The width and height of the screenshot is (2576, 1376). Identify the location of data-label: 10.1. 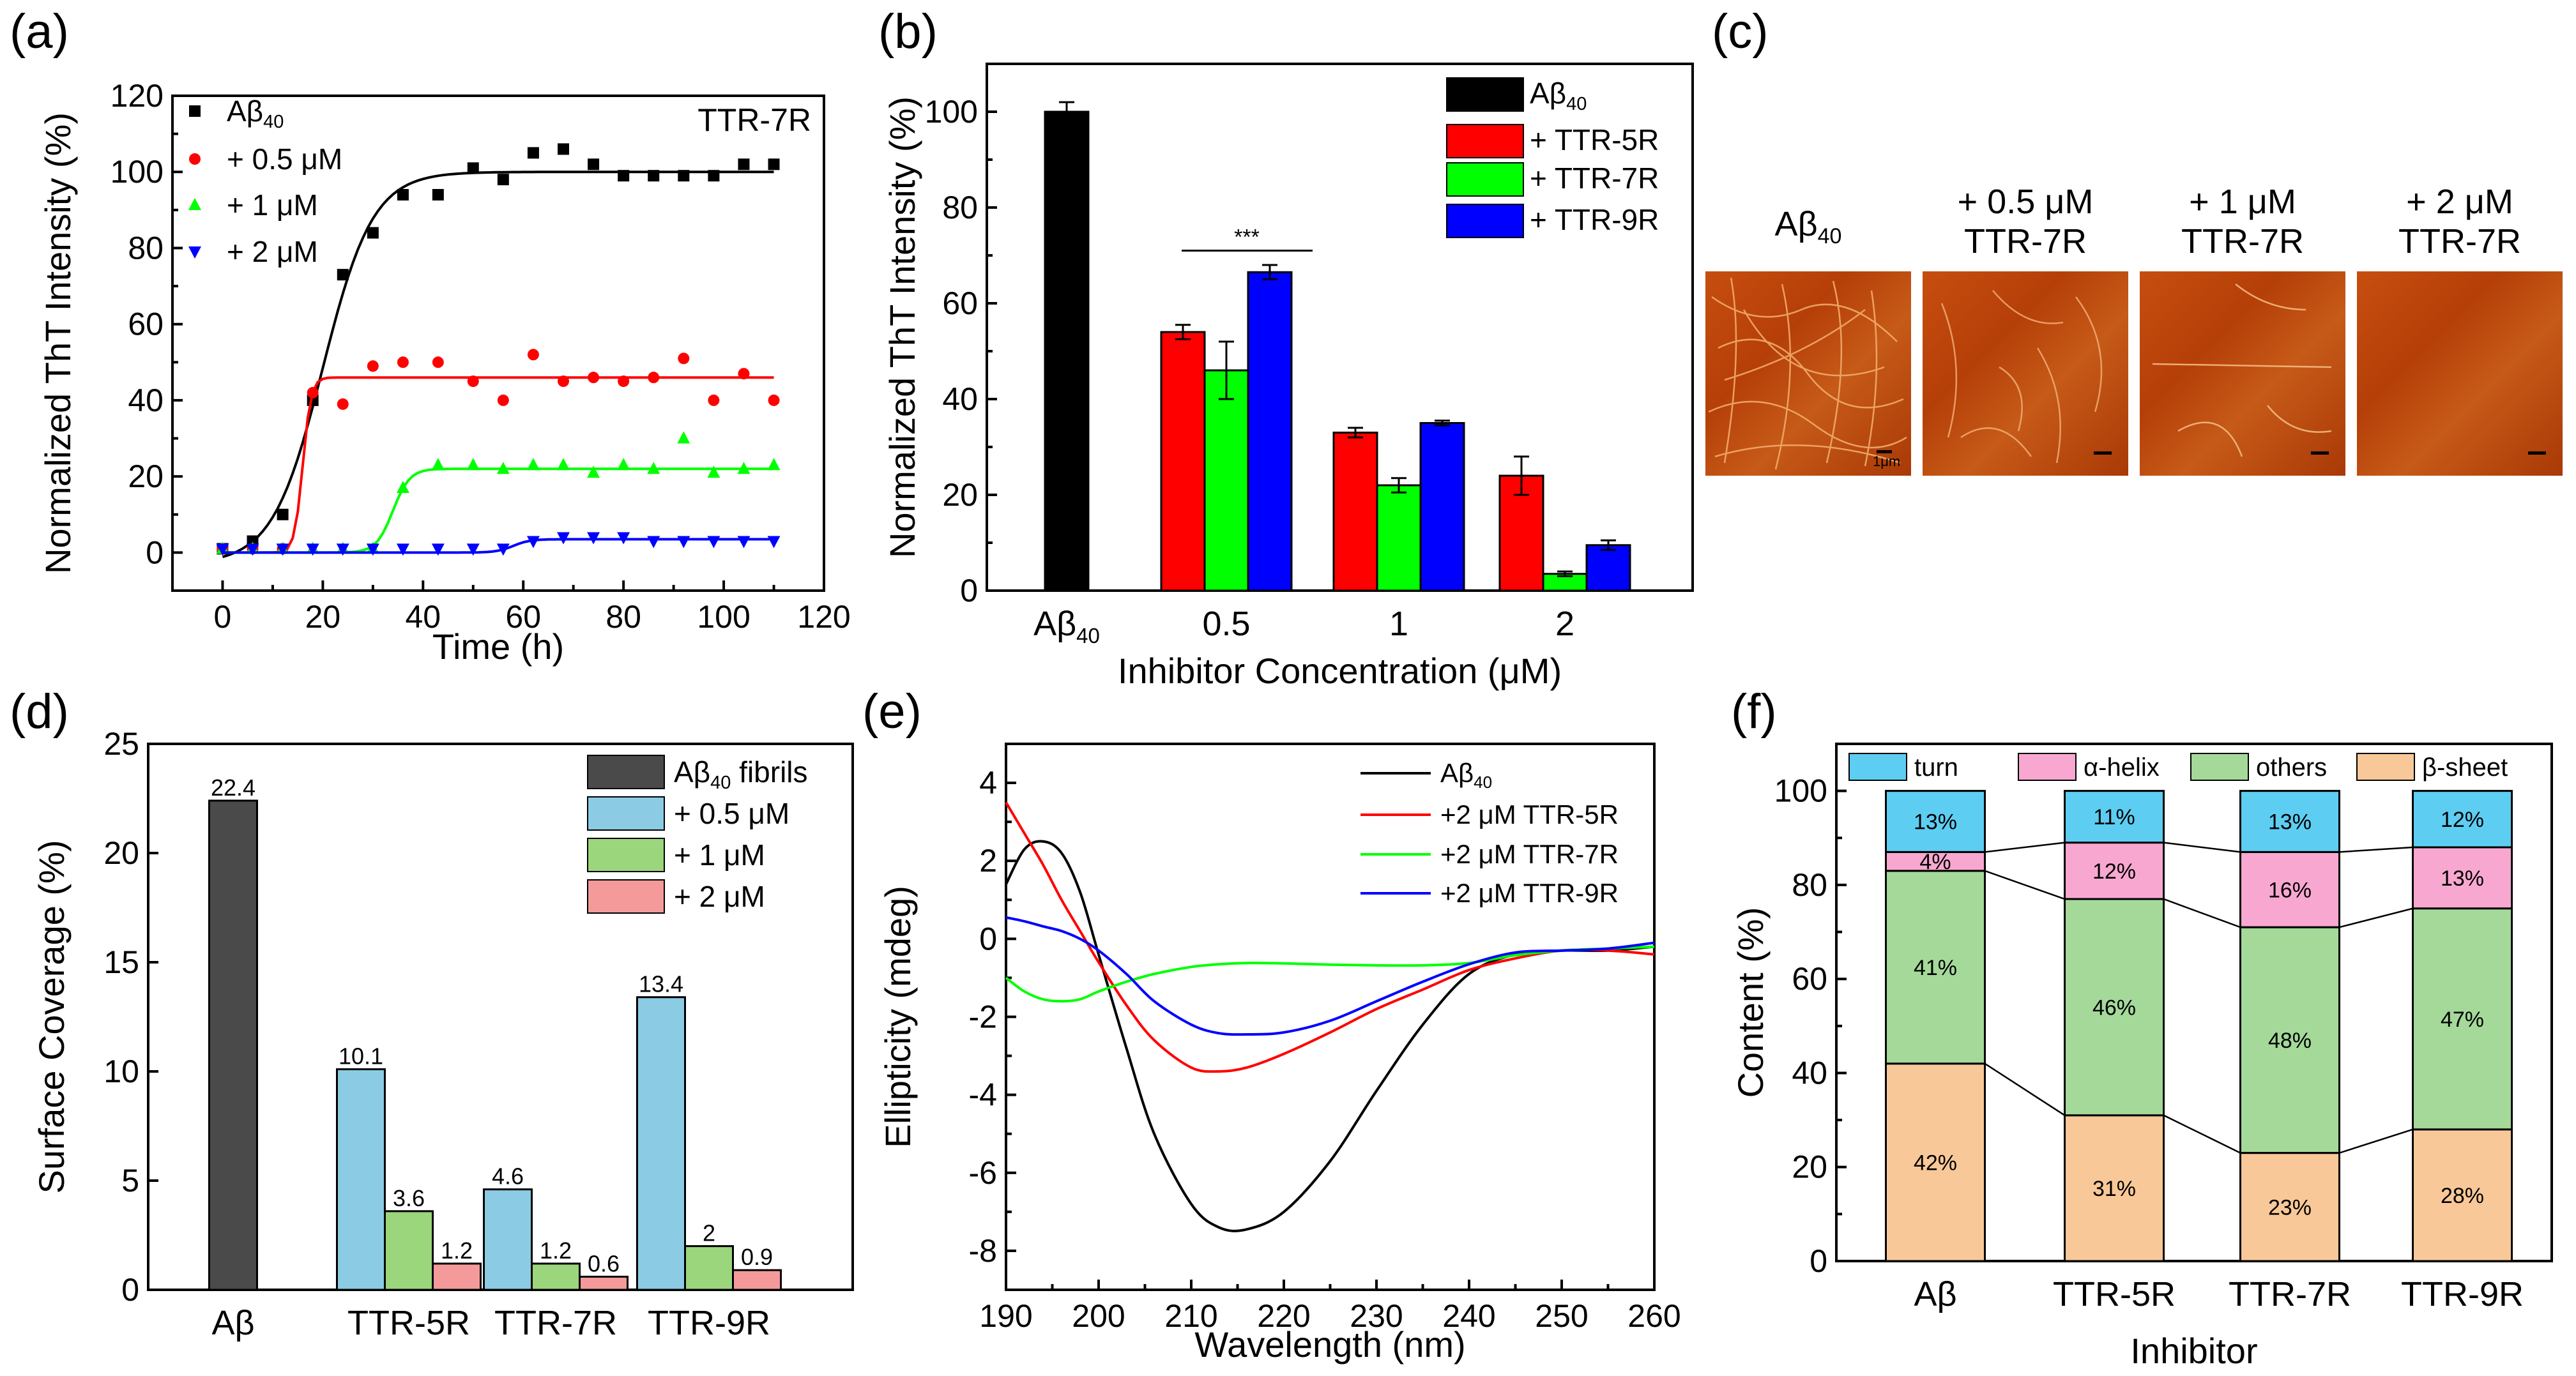
(361, 1056).